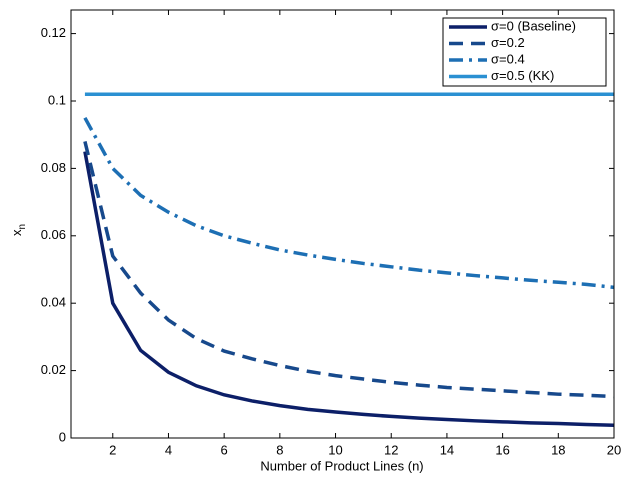  Describe the element at coordinates (62, 436) in the screenshot. I see `y-tick-label: 0` at that location.